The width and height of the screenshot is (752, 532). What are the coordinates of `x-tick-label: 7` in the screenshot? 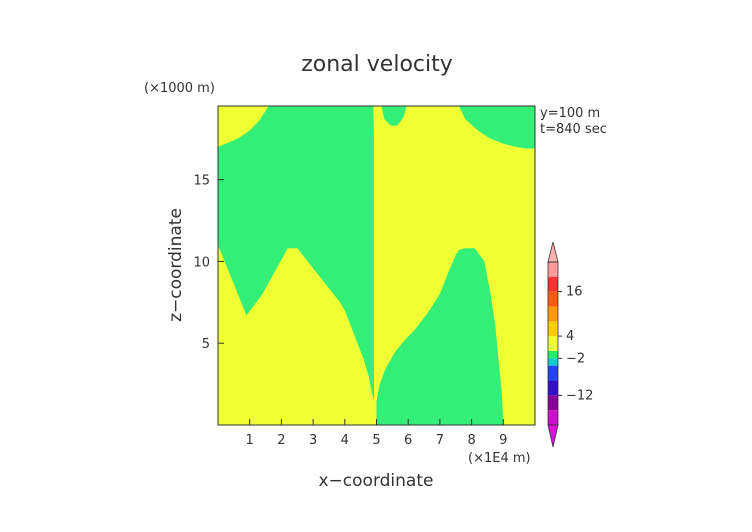 It's located at (440, 440).